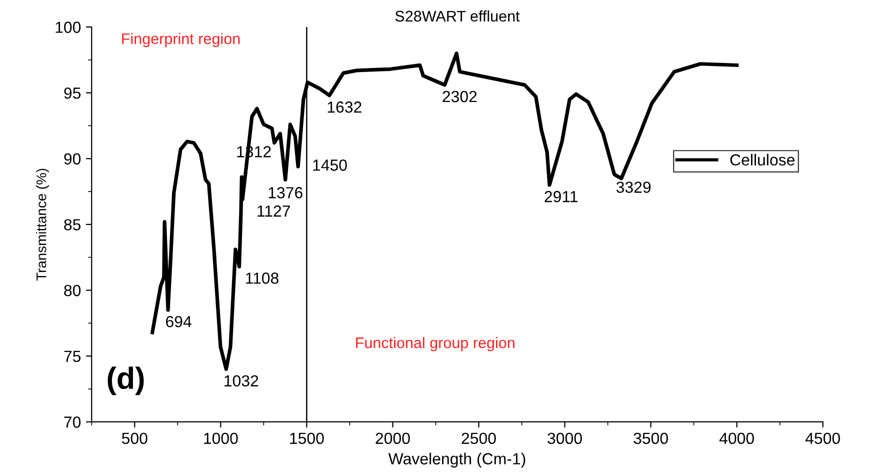  What do you see at coordinates (651, 438) in the screenshot?
I see `x-tick-label: 3500` at bounding box center [651, 438].